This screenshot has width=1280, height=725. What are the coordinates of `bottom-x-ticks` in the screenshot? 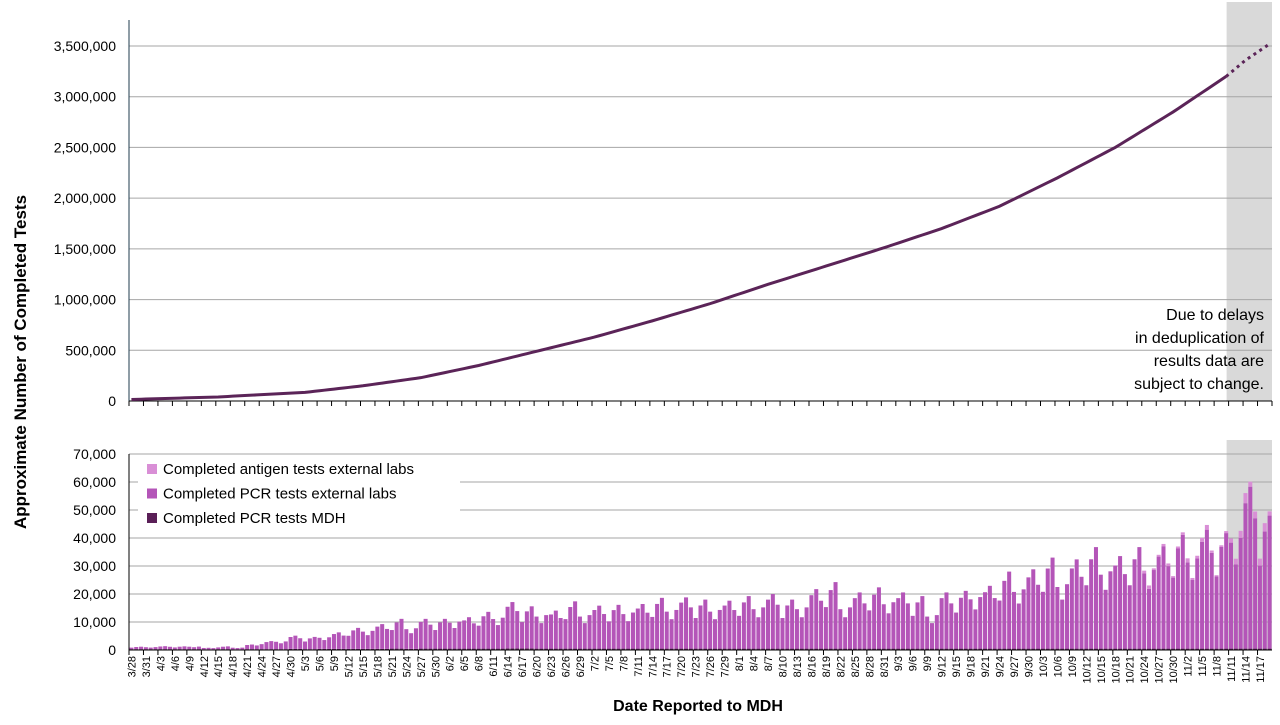 It's located at (693, 652).